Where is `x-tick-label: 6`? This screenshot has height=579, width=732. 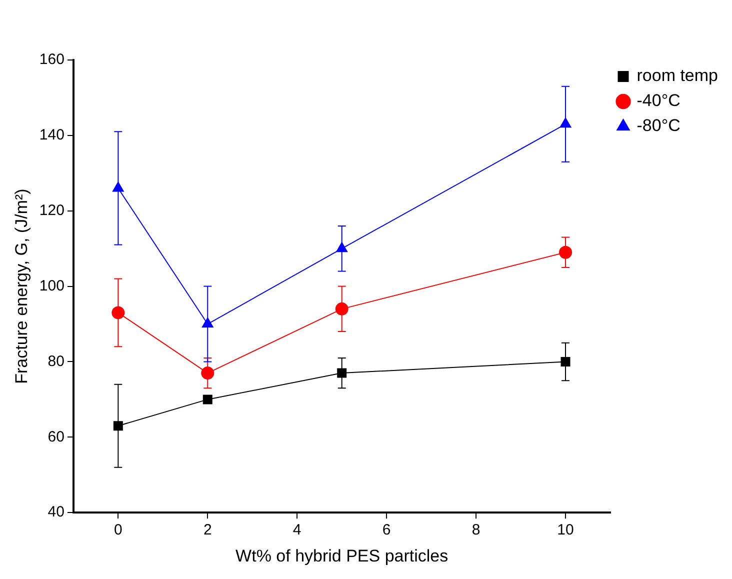 x-tick-label: 6 is located at coordinates (386, 530).